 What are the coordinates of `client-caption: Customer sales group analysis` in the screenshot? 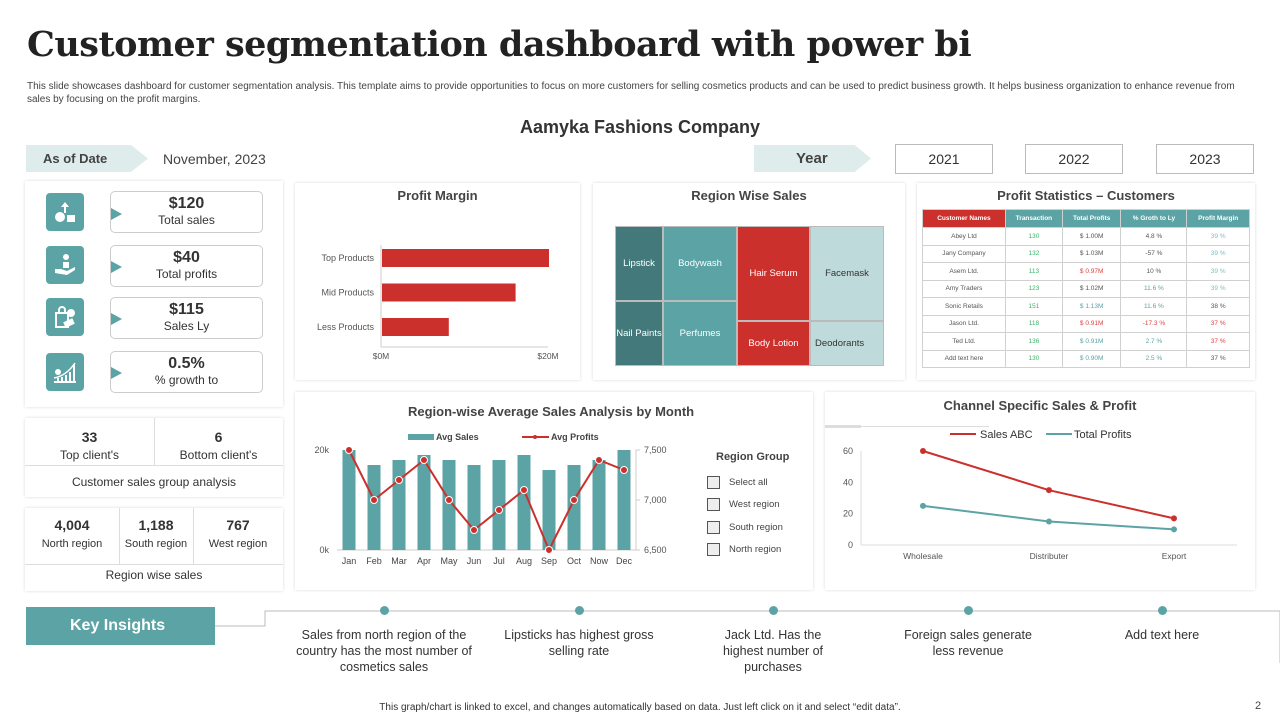 It's located at (154, 482).